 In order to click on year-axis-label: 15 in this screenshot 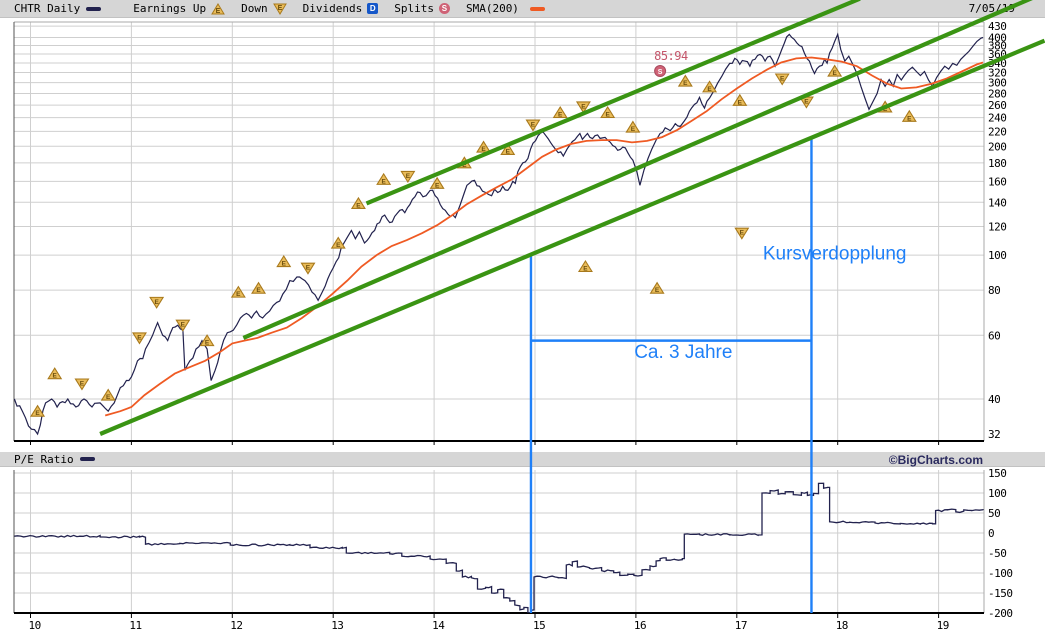, I will do `click(539, 625)`.